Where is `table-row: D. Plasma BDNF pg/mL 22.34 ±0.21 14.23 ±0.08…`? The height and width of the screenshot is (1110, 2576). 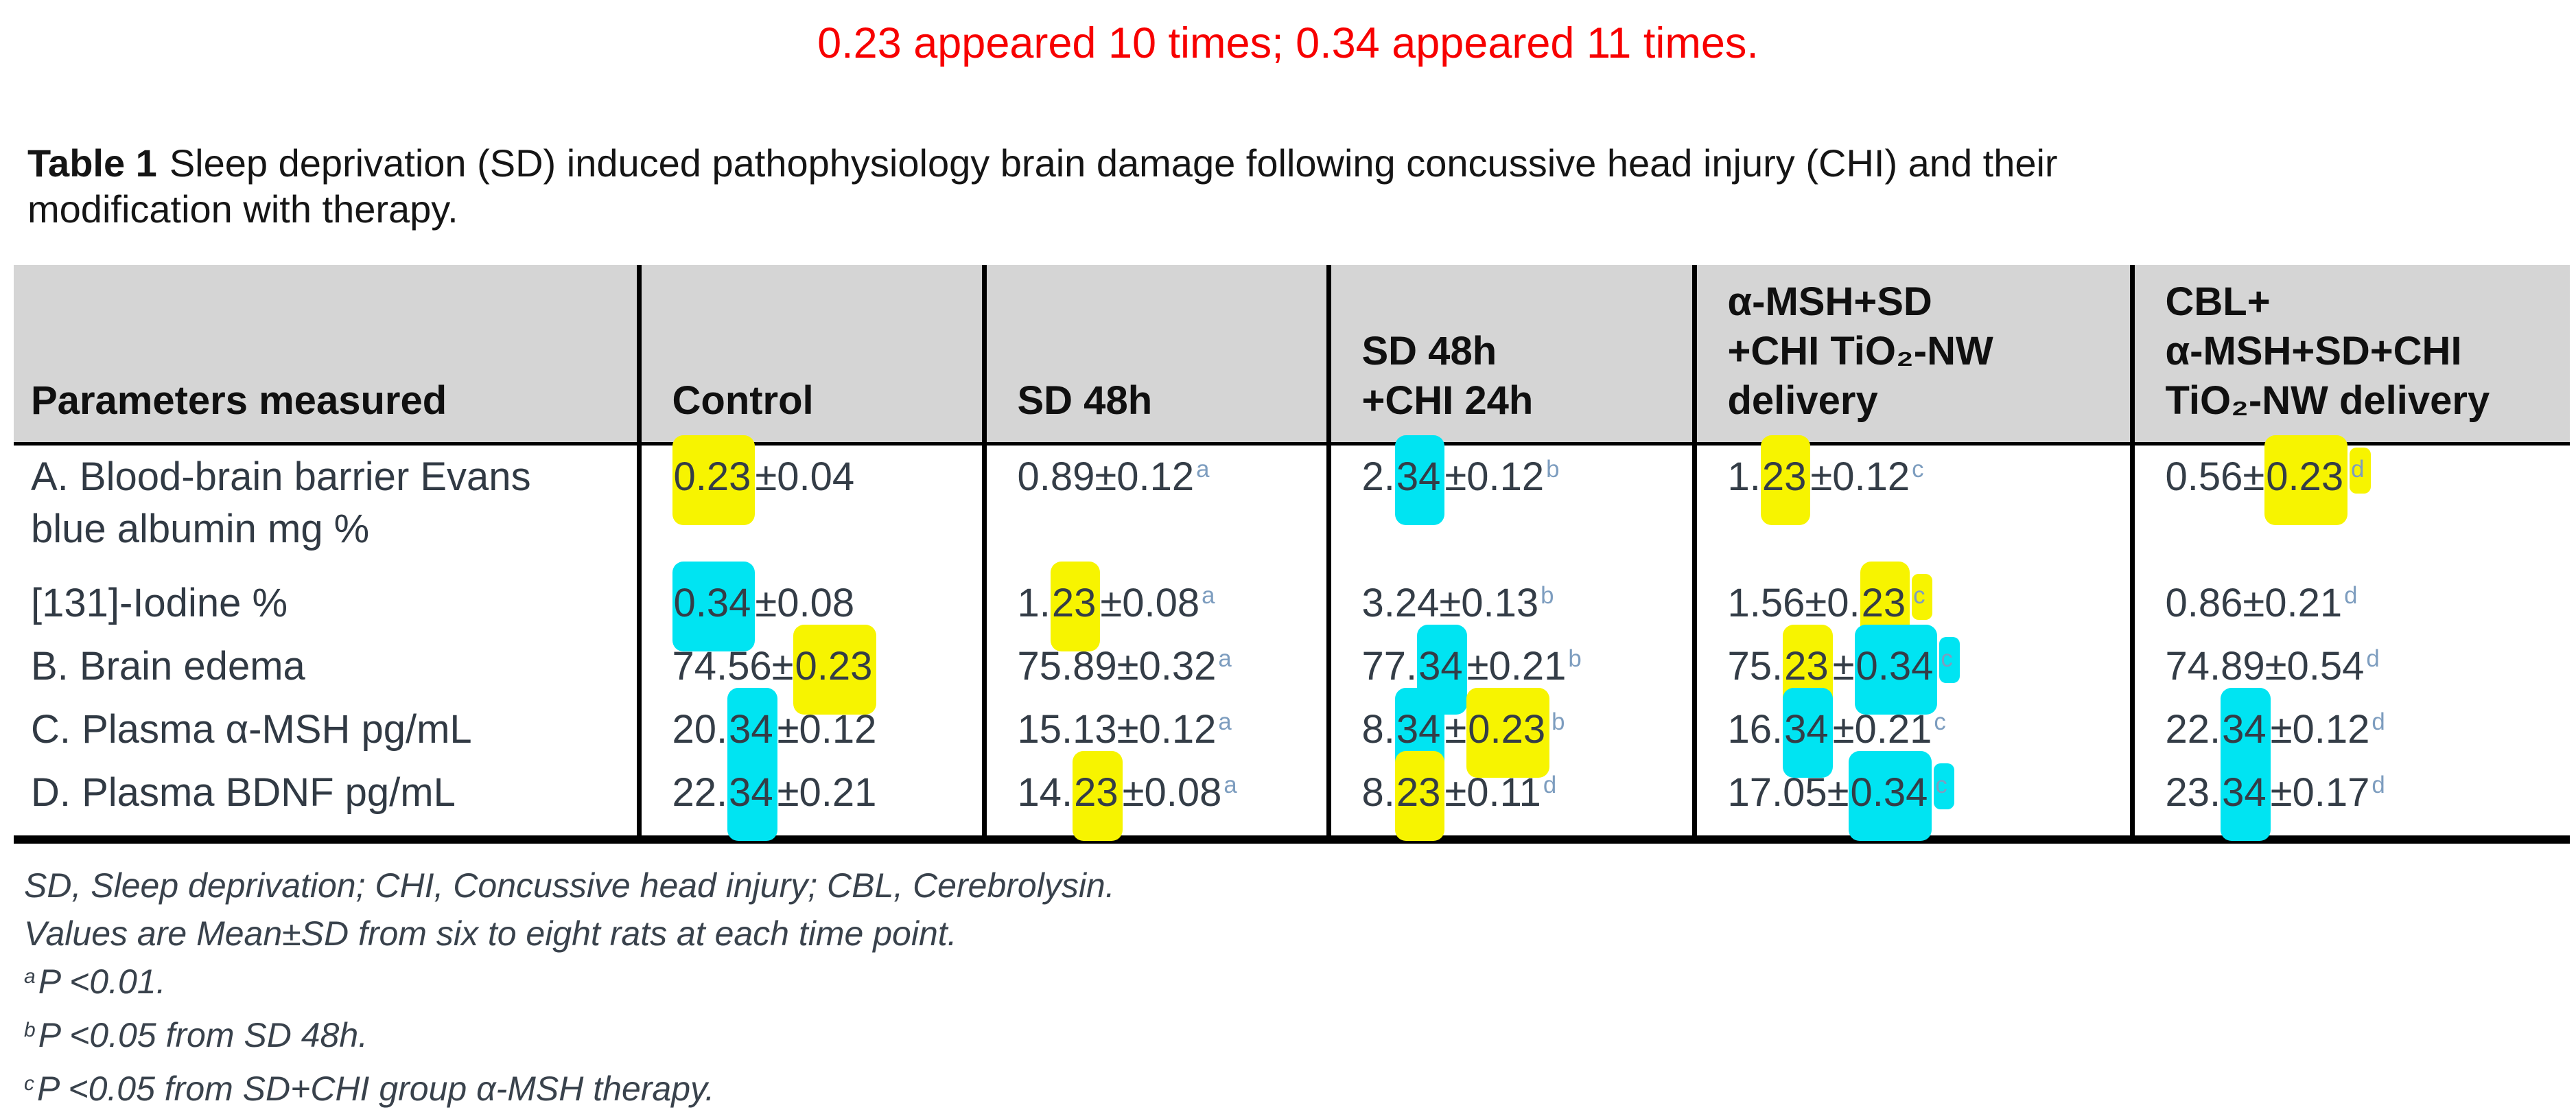
table-row: D. Plasma BDNF pg/mL 22.34 ±0.21 14.23 ±0.08… is located at coordinates (1292, 797).